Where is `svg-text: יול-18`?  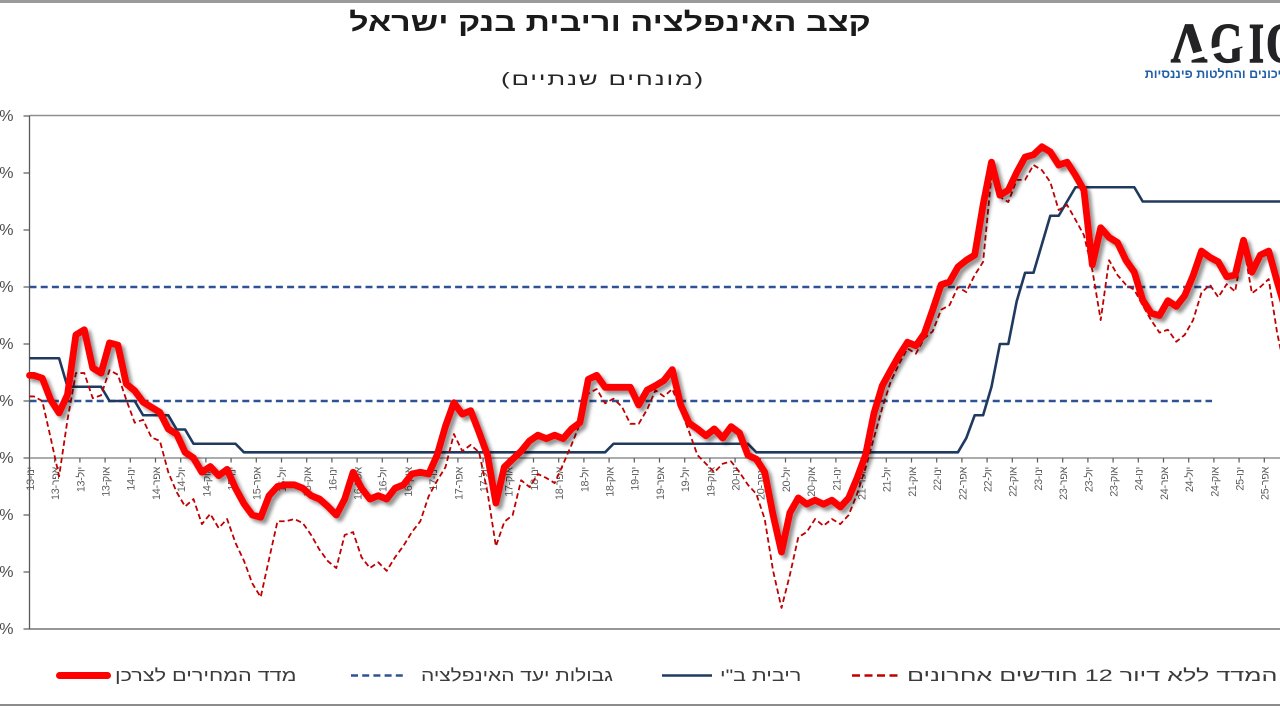
svg-text: יול-18 is located at coordinates (585, 479).